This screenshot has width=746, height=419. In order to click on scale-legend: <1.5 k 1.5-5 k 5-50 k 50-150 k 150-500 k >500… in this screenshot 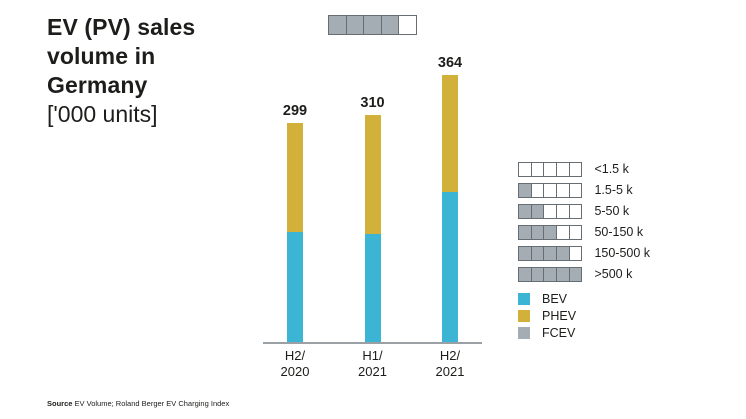, I will do `click(584, 225)`.